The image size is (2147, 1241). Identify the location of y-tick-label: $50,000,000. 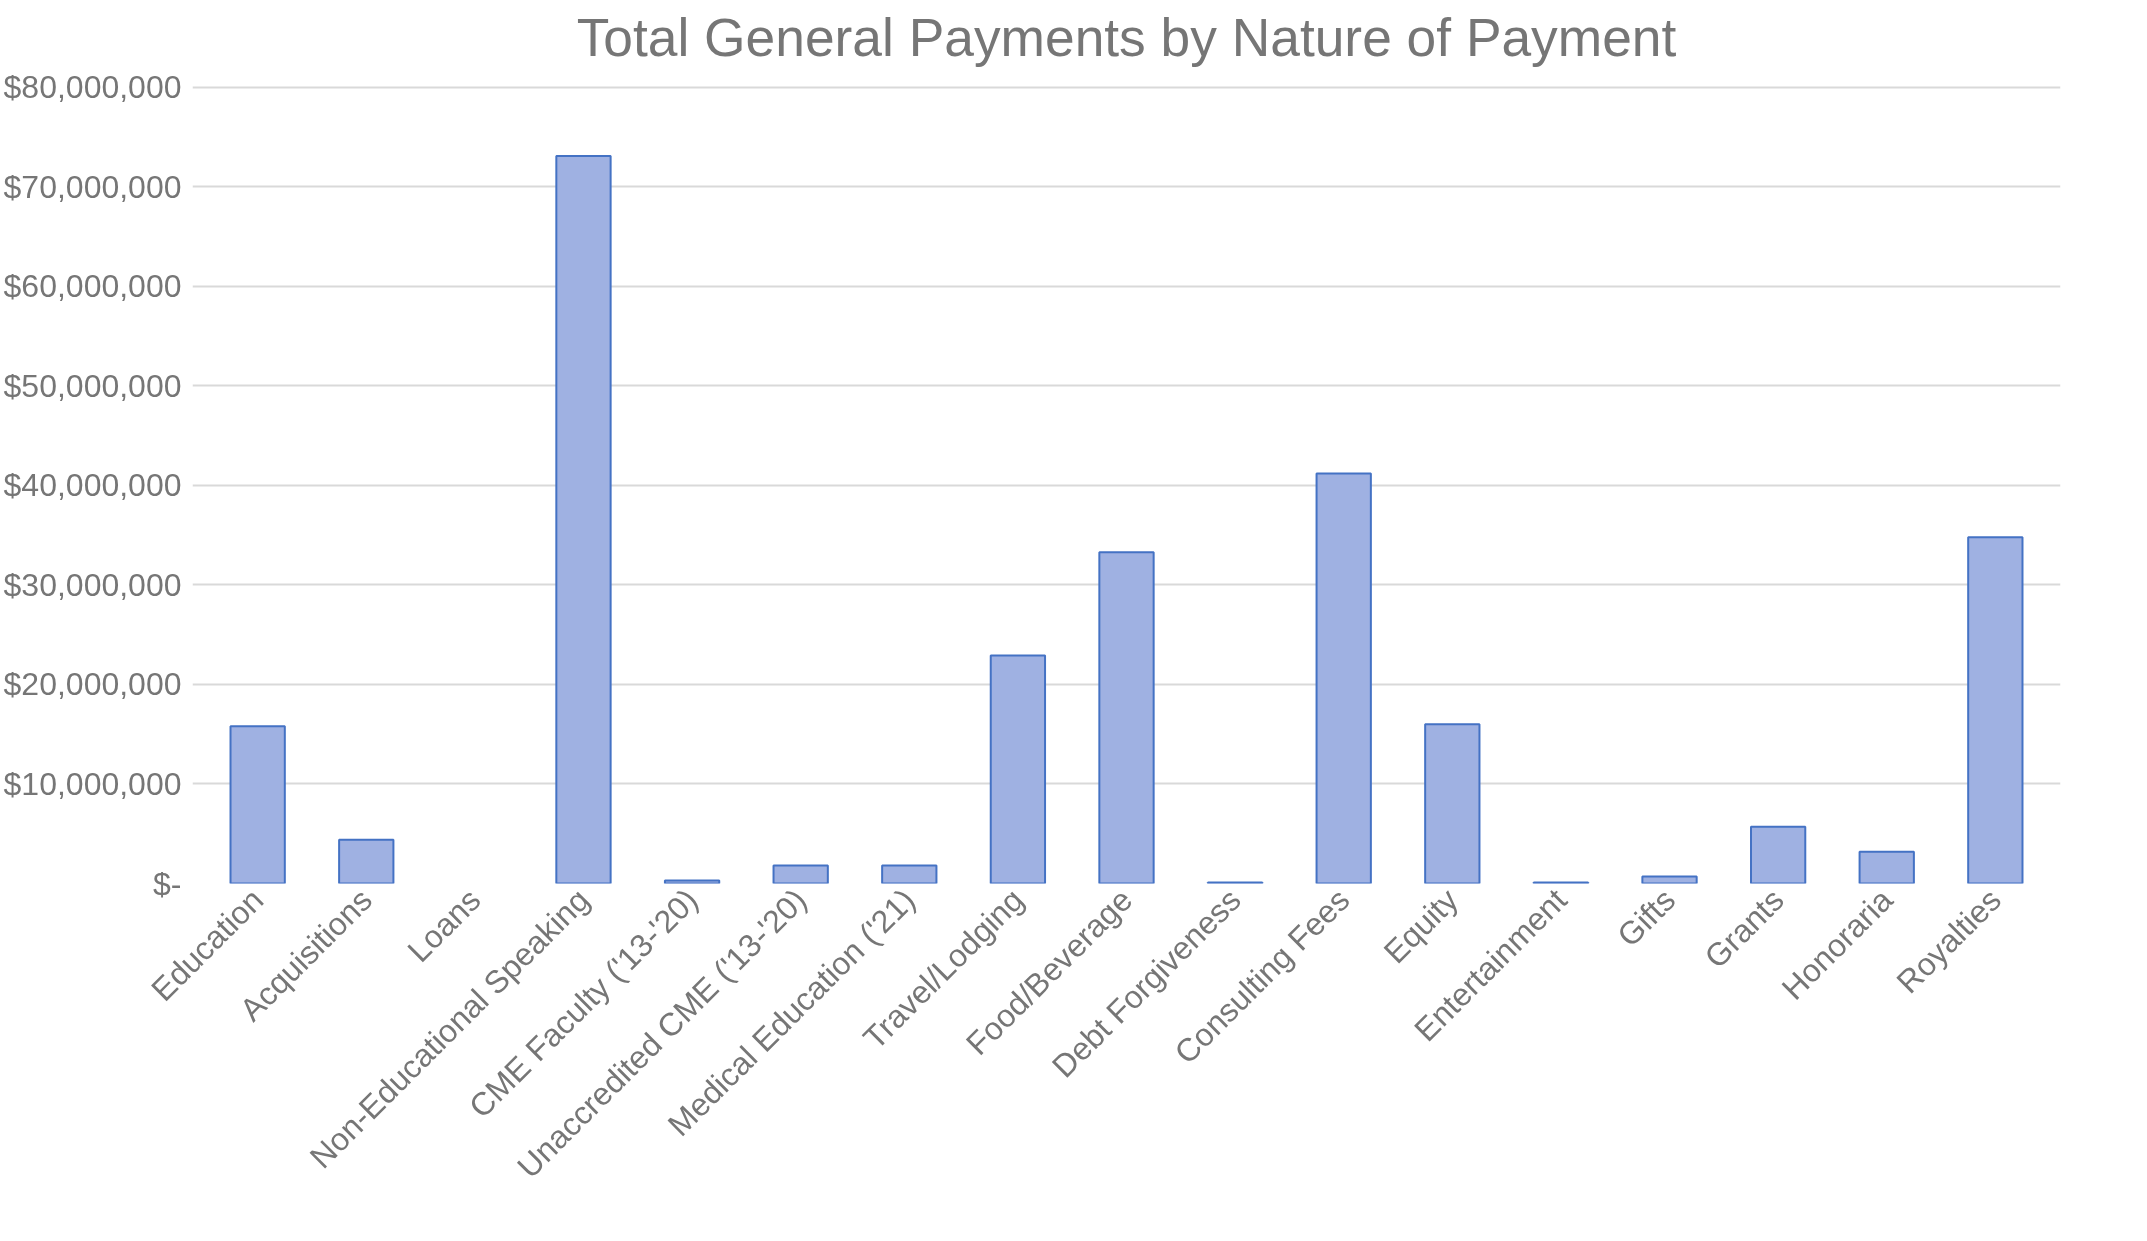
(92, 385).